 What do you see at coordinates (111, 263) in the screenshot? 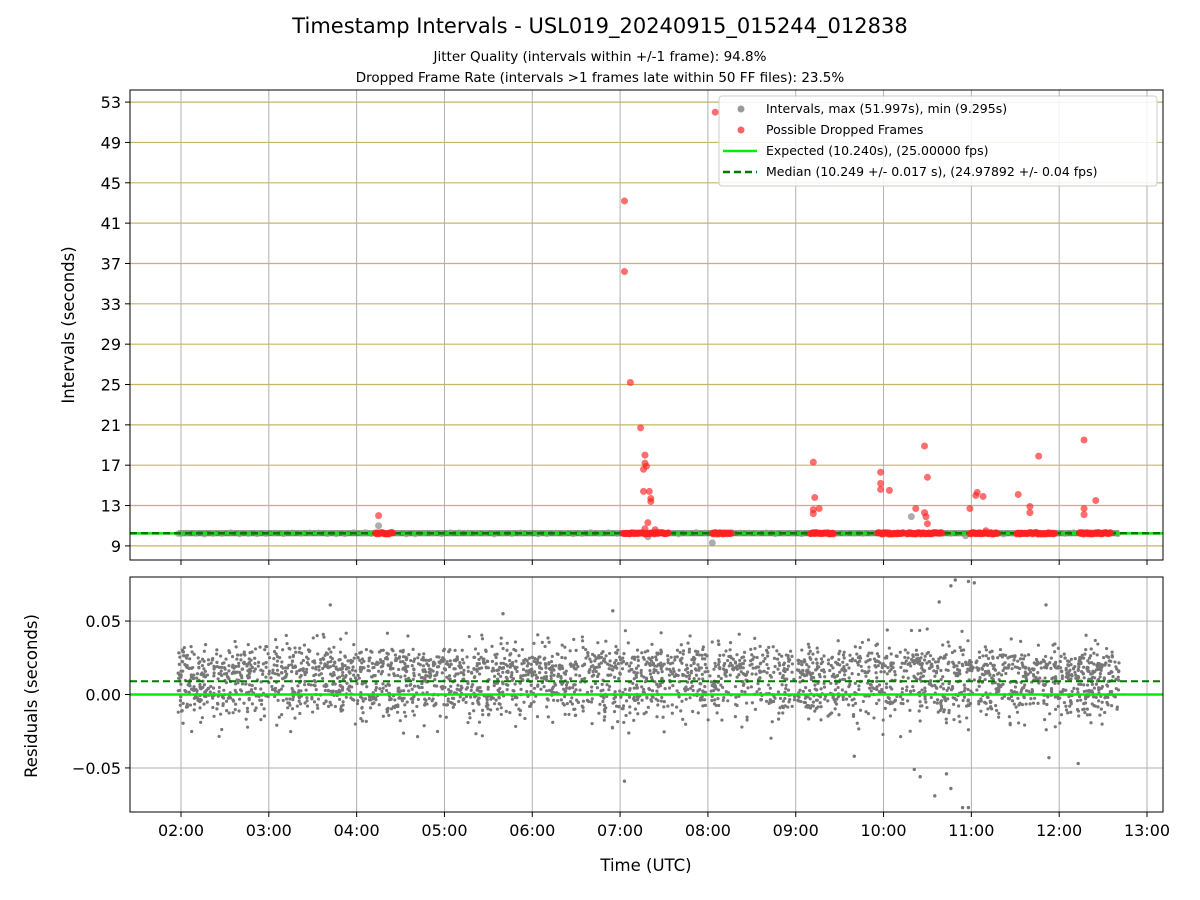
I see `top-ytick-label: 37` at bounding box center [111, 263].